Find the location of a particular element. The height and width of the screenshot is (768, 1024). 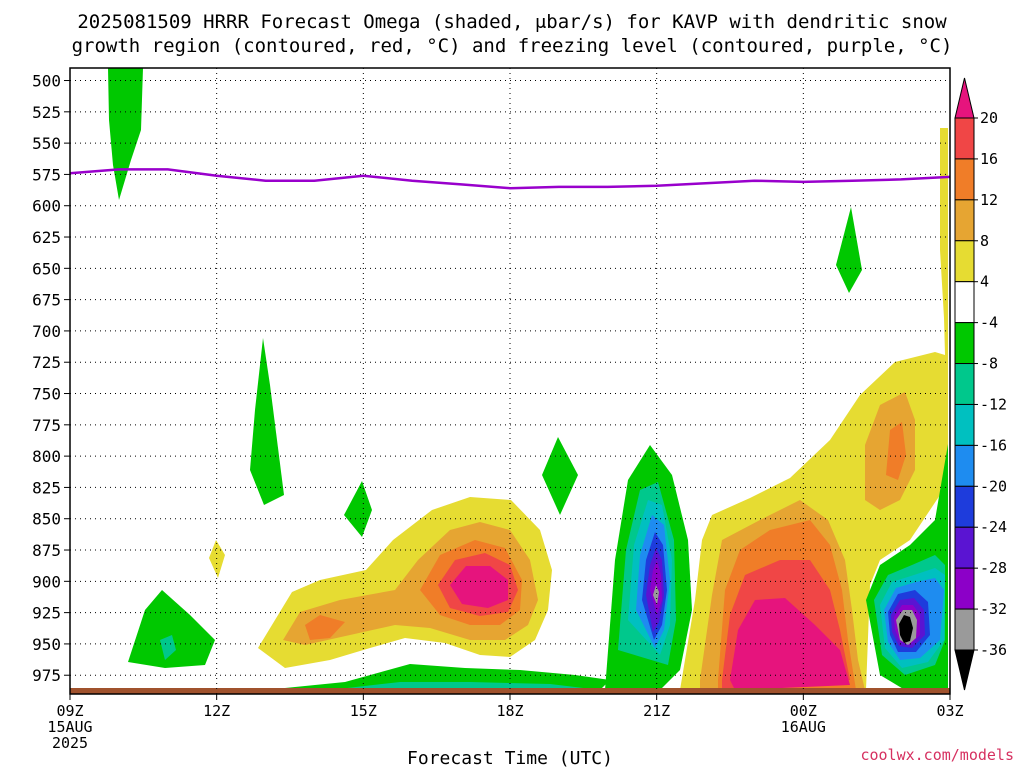

colorbar-label: -4 is located at coordinates (989, 323).